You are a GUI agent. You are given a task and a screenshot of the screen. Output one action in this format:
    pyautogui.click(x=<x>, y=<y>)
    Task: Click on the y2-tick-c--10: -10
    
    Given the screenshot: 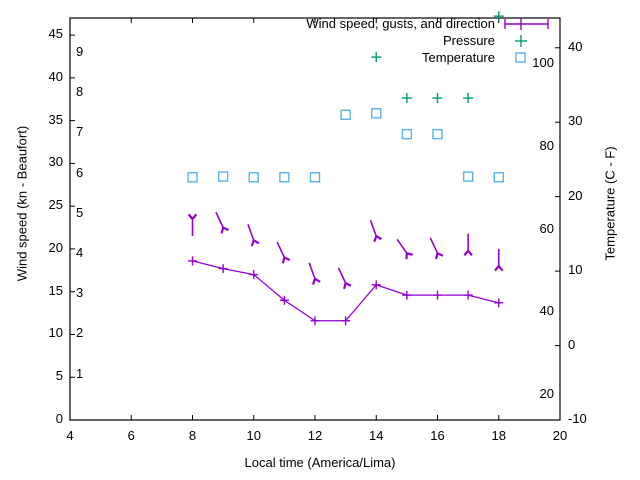 What is the action you would take?
    pyautogui.click(x=577, y=418)
    